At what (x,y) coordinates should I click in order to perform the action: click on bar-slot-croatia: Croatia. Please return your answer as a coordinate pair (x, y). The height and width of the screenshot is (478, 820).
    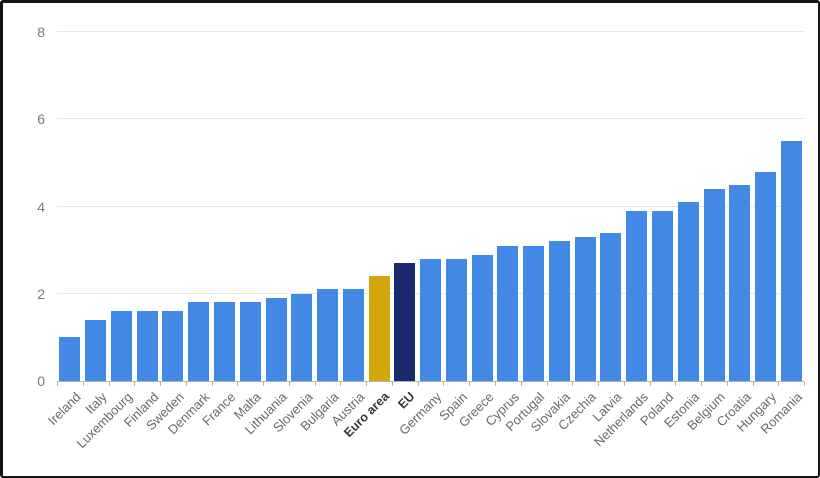
    Looking at the image, I should click on (733, 231).